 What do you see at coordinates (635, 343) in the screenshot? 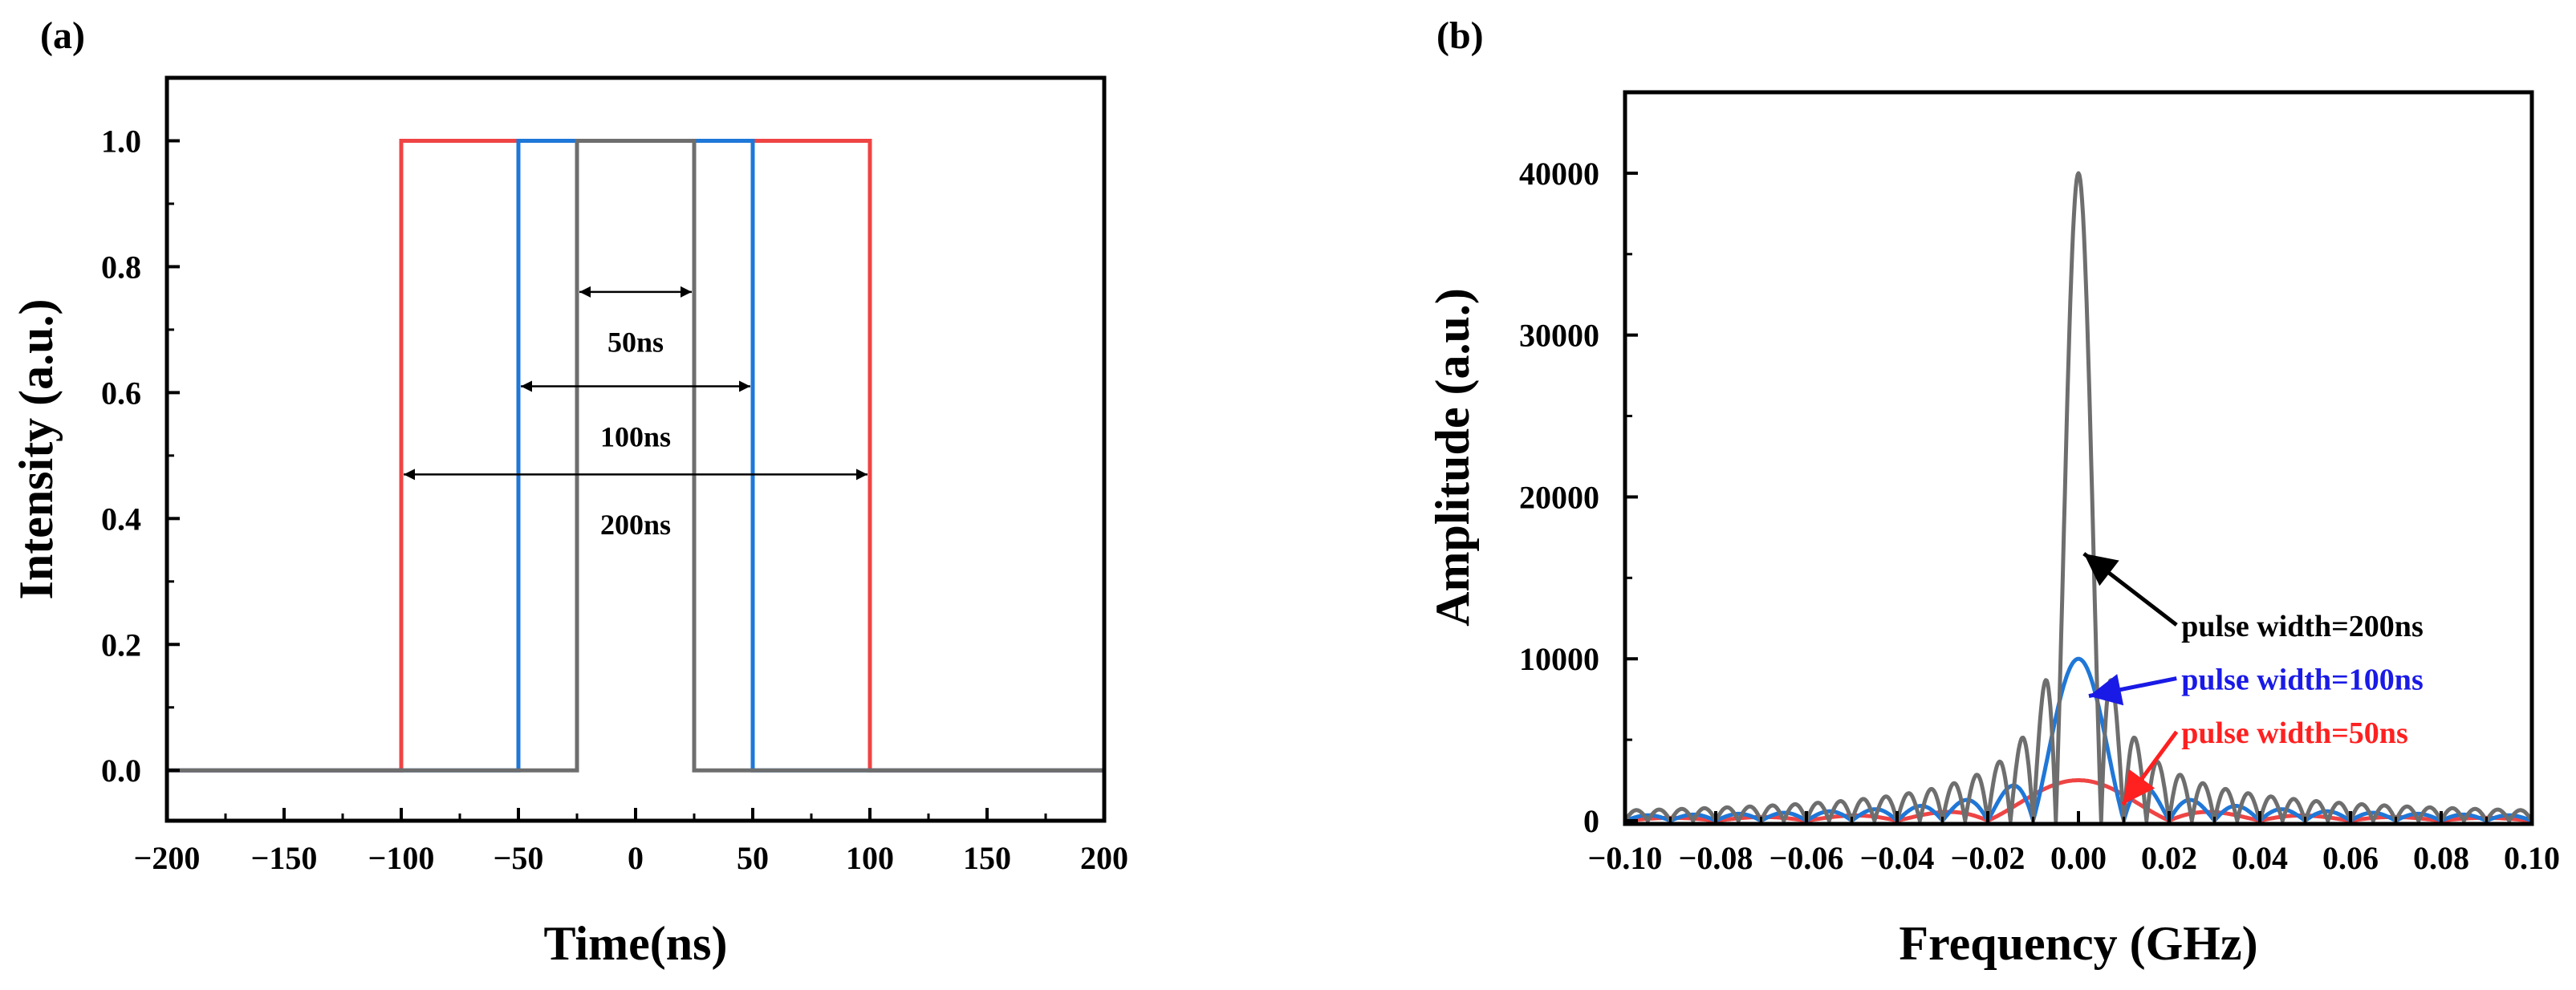
I see `panel-a-width-label-1: 50ns` at bounding box center [635, 343].